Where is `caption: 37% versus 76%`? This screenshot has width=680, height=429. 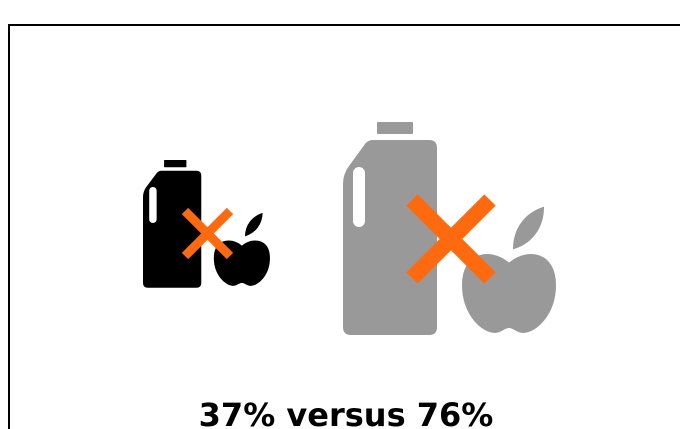
caption: 37% versus 76% is located at coordinates (346, 412).